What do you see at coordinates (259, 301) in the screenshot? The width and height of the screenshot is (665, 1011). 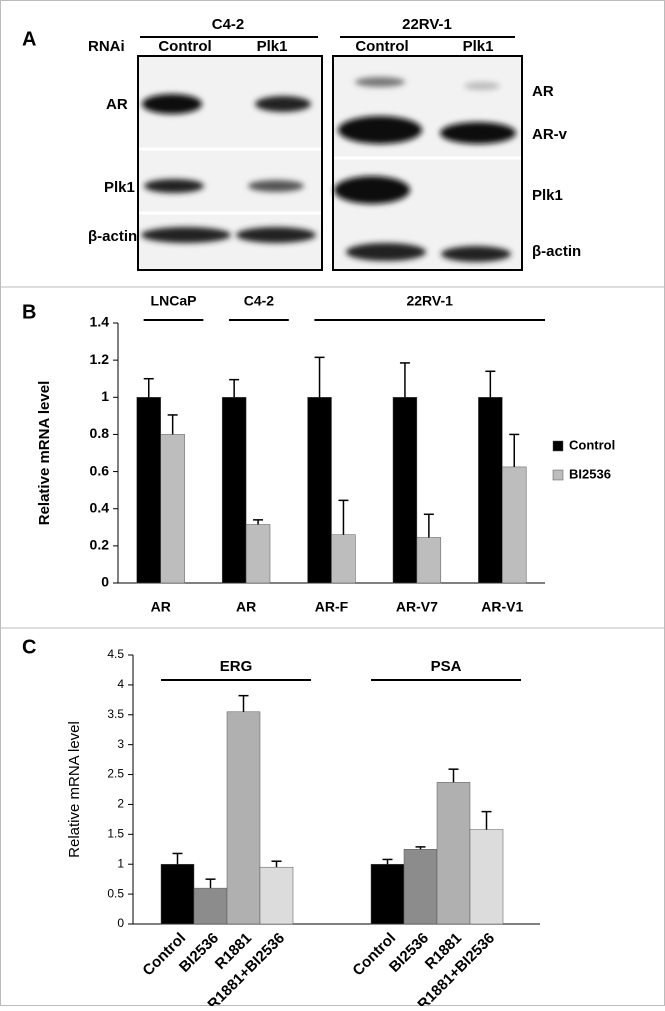 I see `group-label: C4-2` at bounding box center [259, 301].